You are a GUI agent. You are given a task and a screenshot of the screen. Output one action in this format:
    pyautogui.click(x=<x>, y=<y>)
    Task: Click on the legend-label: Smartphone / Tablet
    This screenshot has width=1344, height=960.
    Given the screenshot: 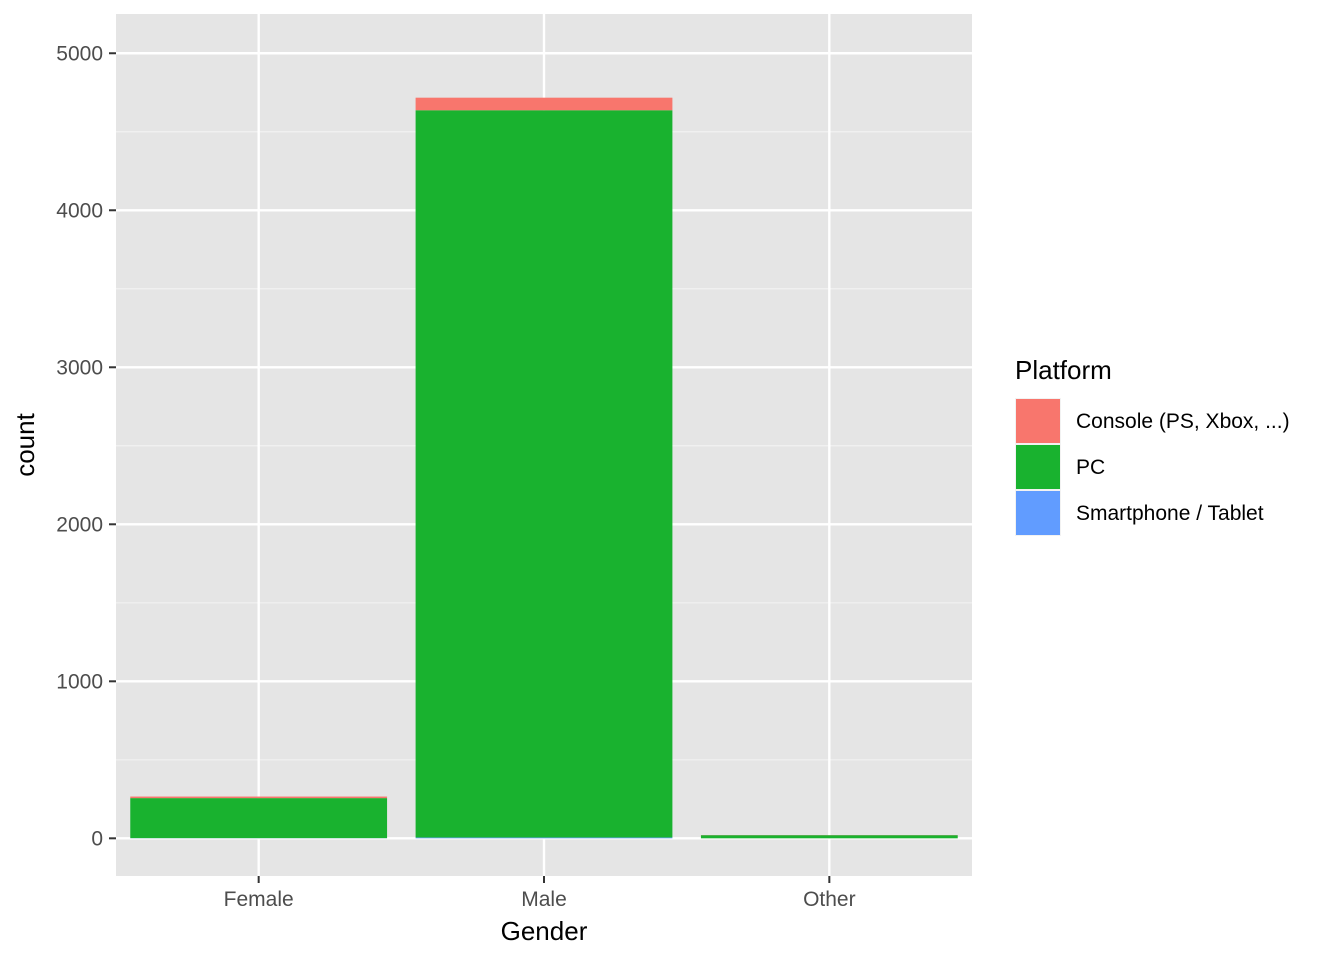 What is the action you would take?
    pyautogui.click(x=1170, y=513)
    